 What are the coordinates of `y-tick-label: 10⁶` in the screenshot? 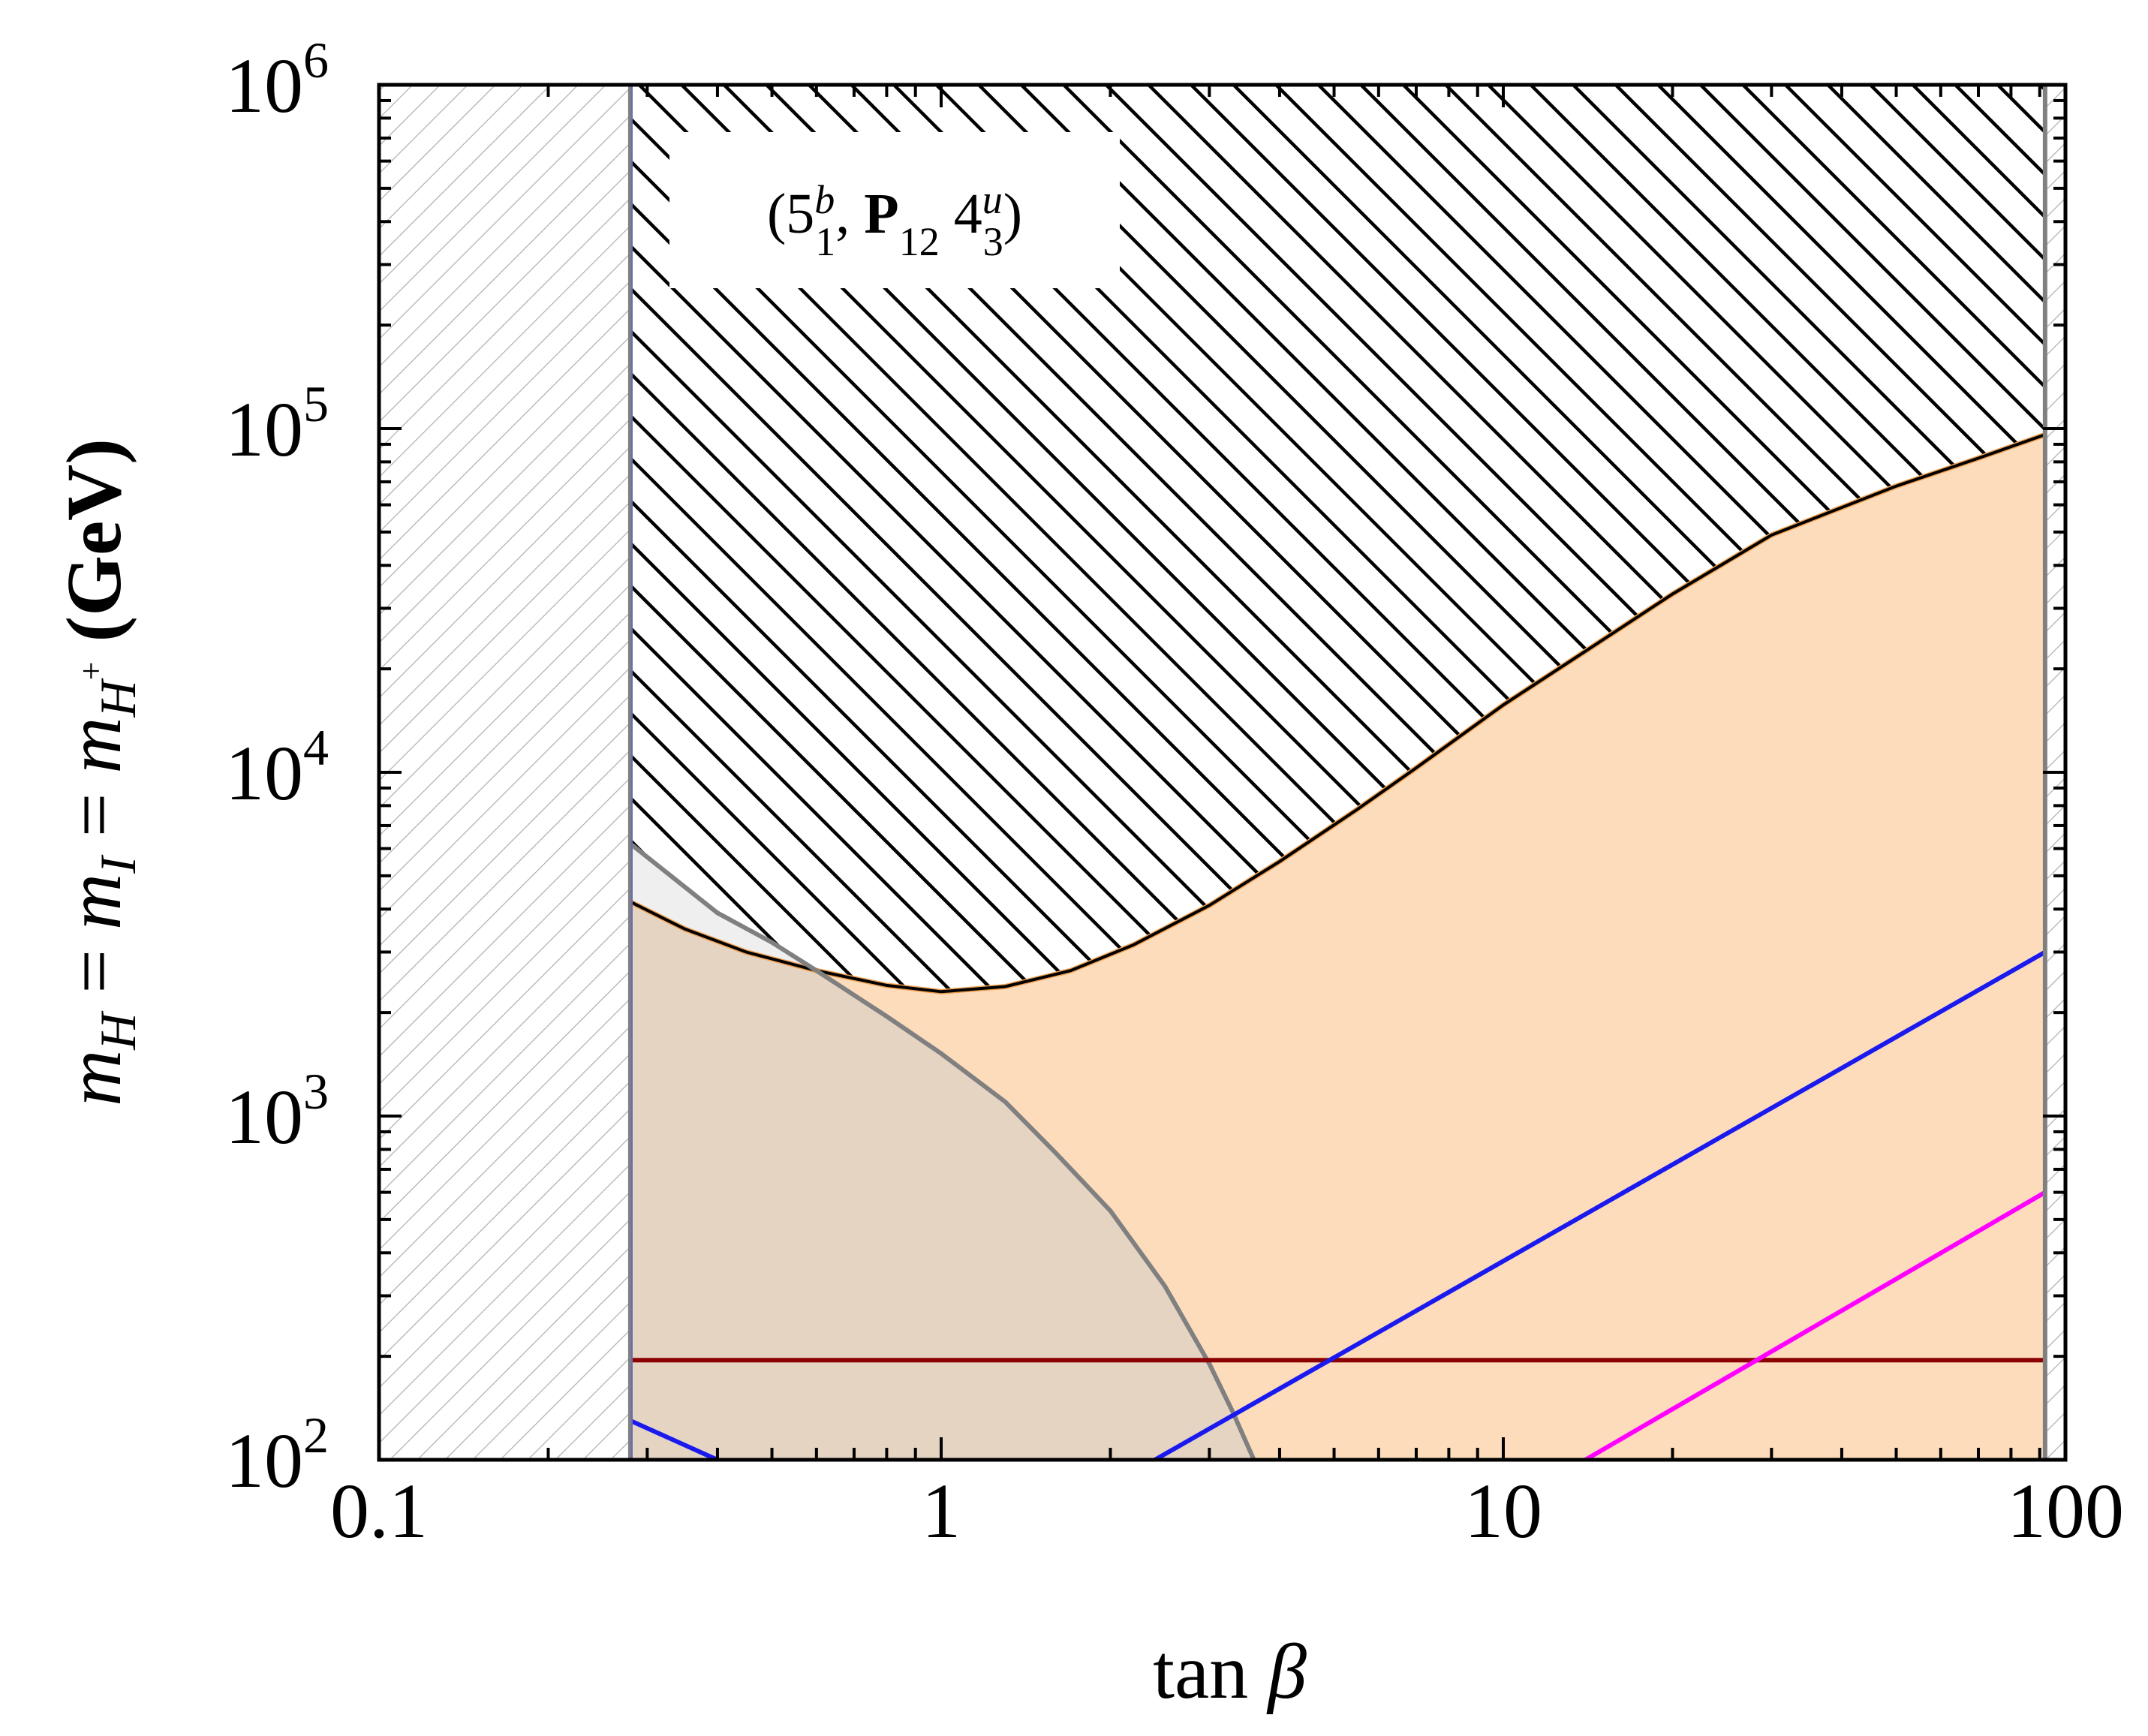 It's located at (277, 80).